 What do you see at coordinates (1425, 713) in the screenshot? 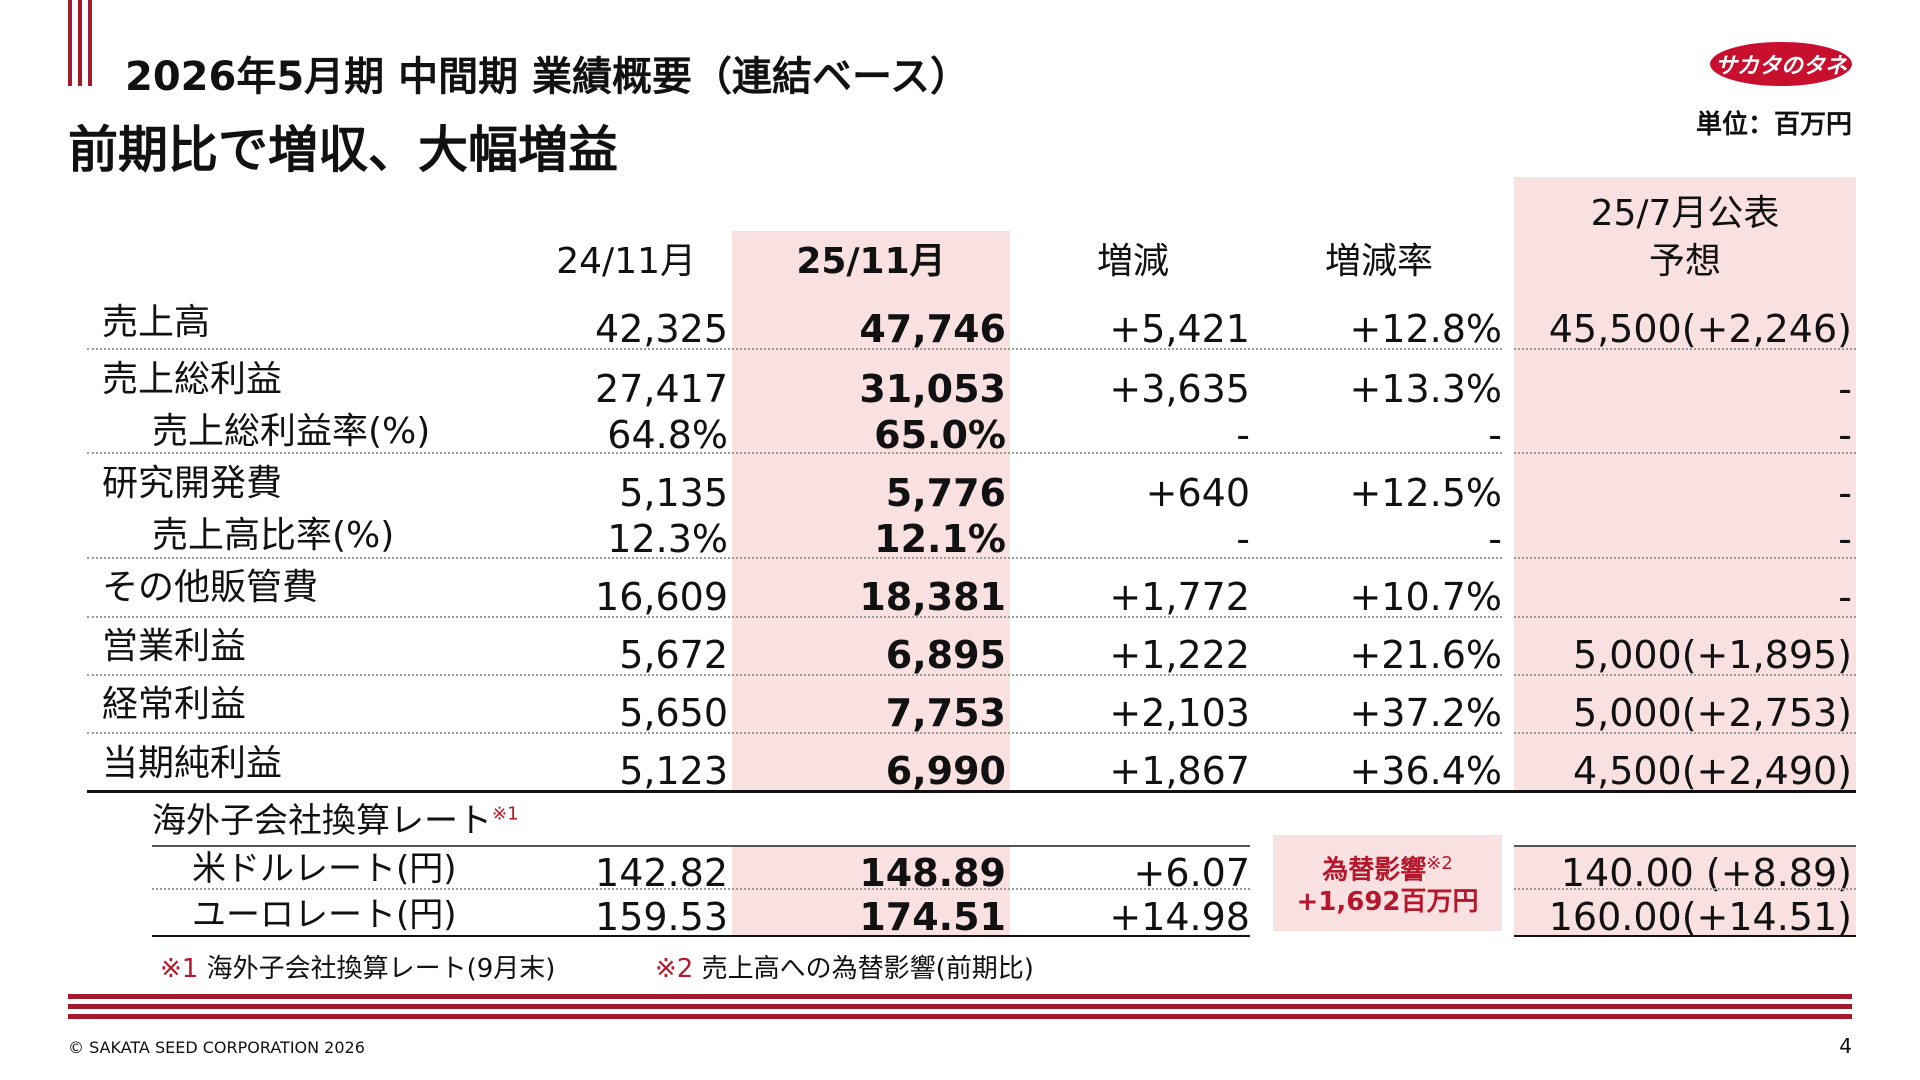
I see `cell-rate: +37.2%` at bounding box center [1425, 713].